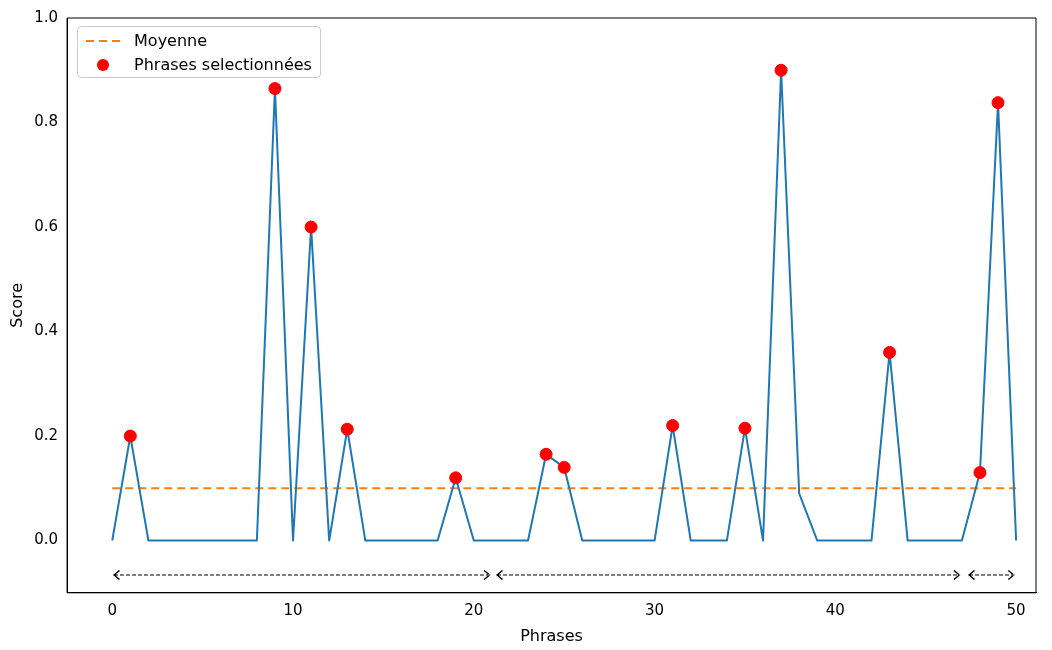  Describe the element at coordinates (223, 64) in the screenshot. I see `legend-label: Phrases selectionnées` at that location.